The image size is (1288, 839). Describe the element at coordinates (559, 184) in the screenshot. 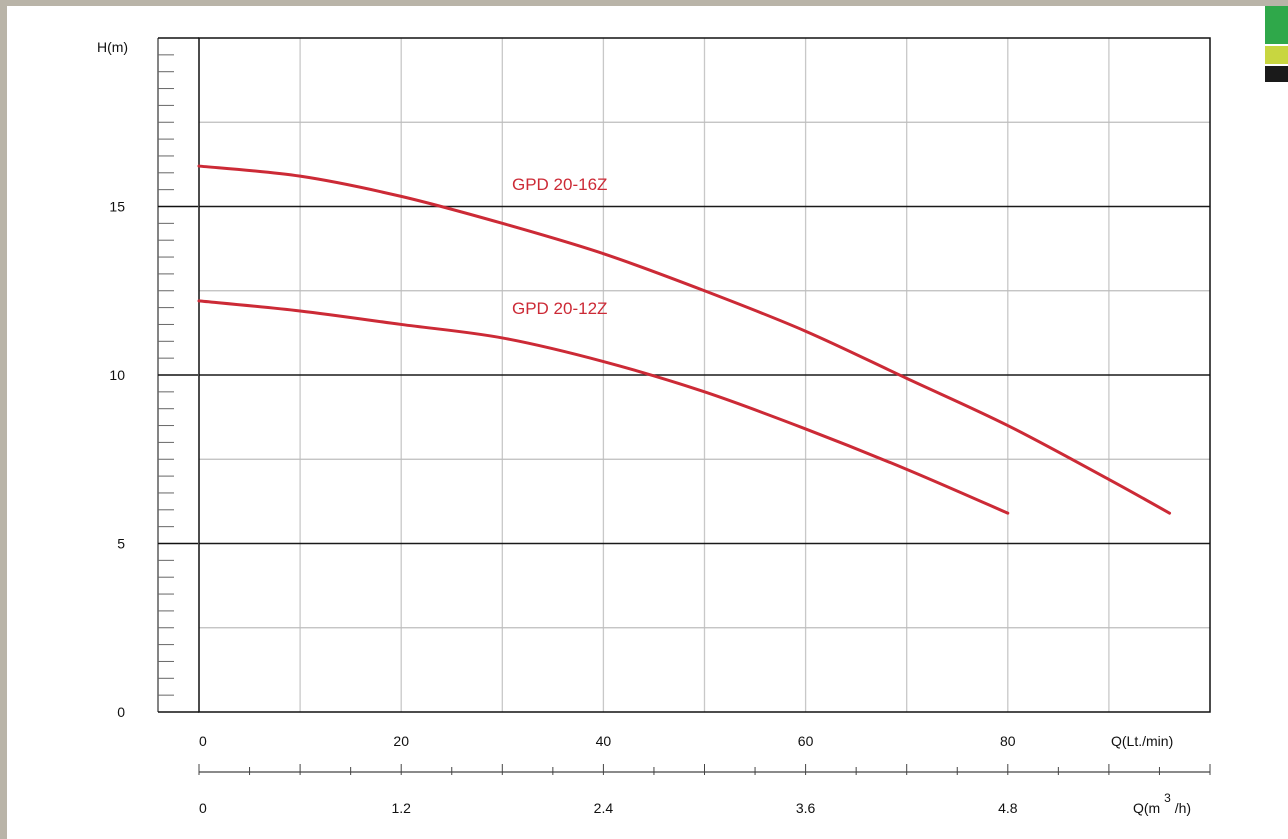

I see `series-label: GPD 20-16Z` at that location.